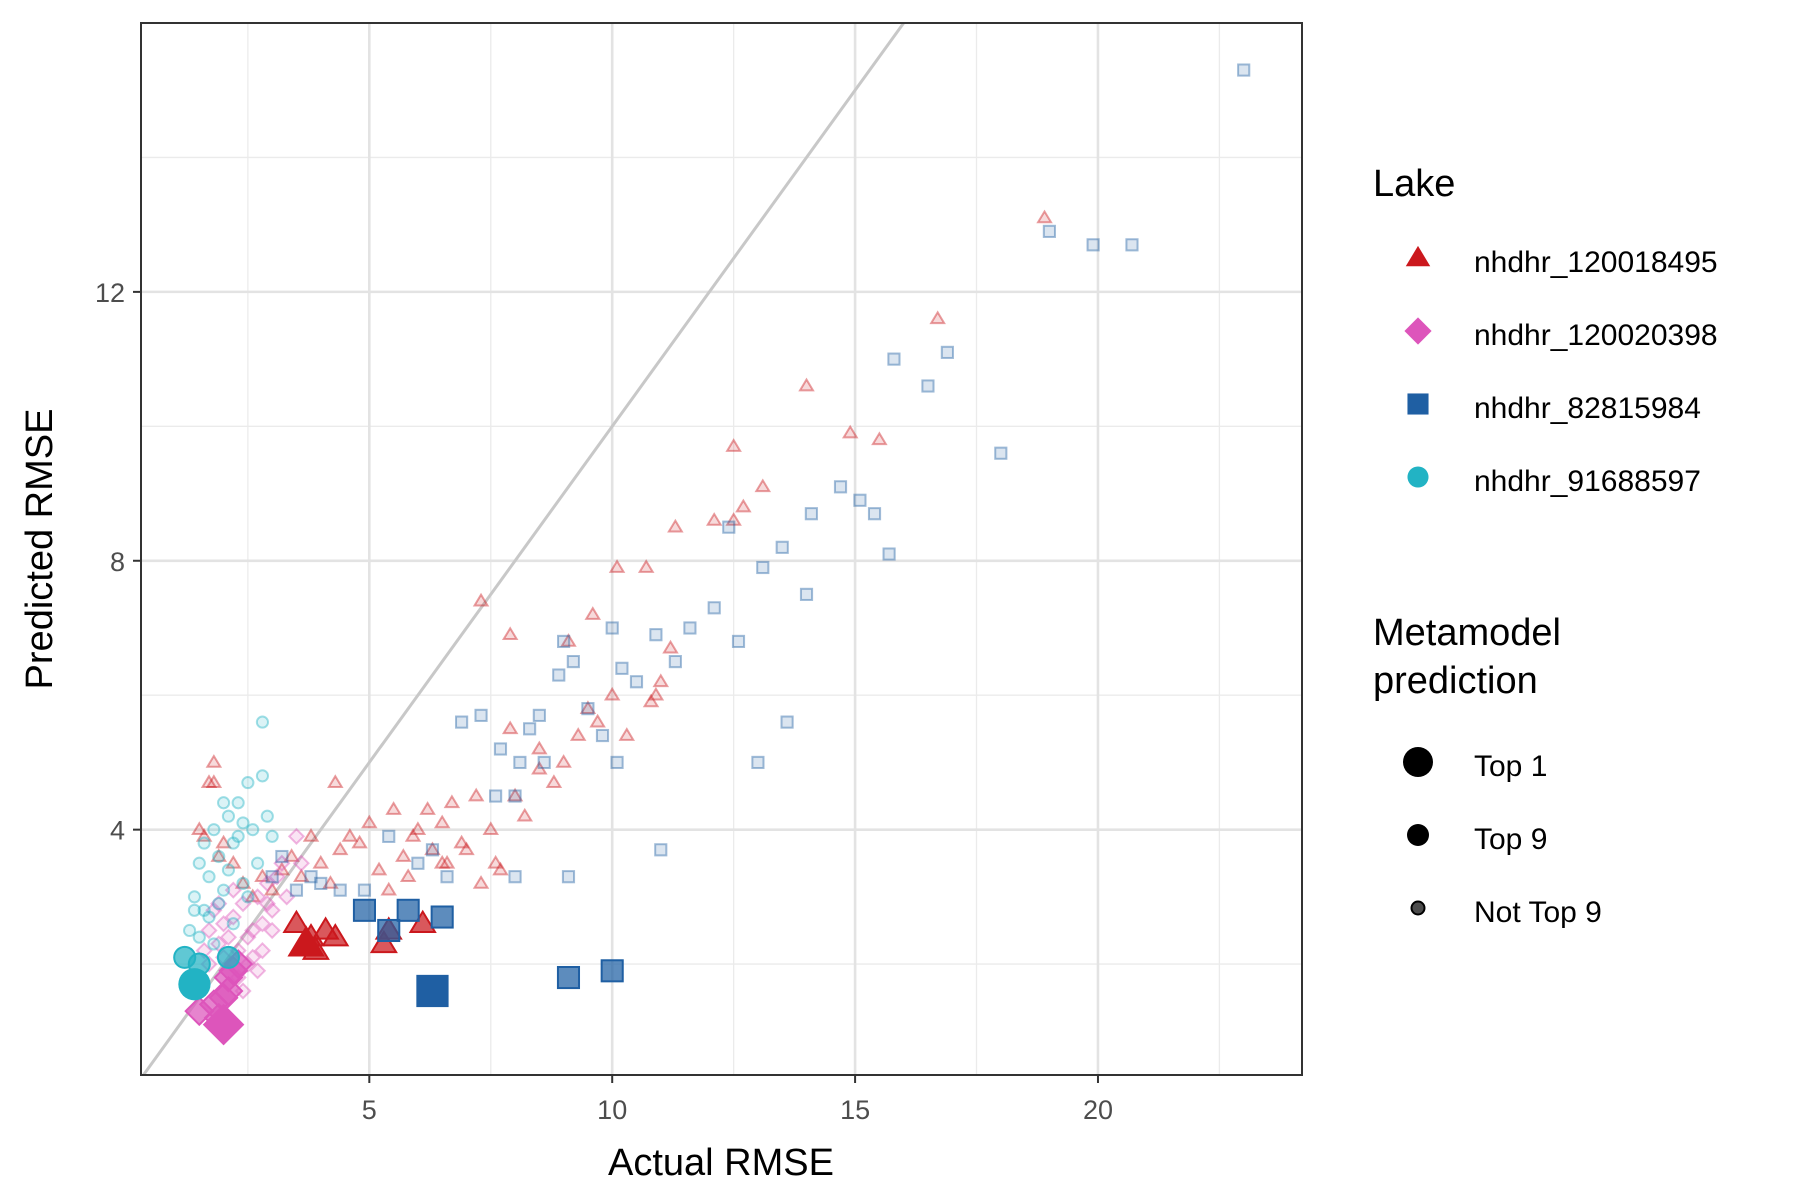 The width and height of the screenshot is (1800, 1200). Describe the element at coordinates (1538, 912) in the screenshot. I see `legend-size-label: Not Top 9` at that location.